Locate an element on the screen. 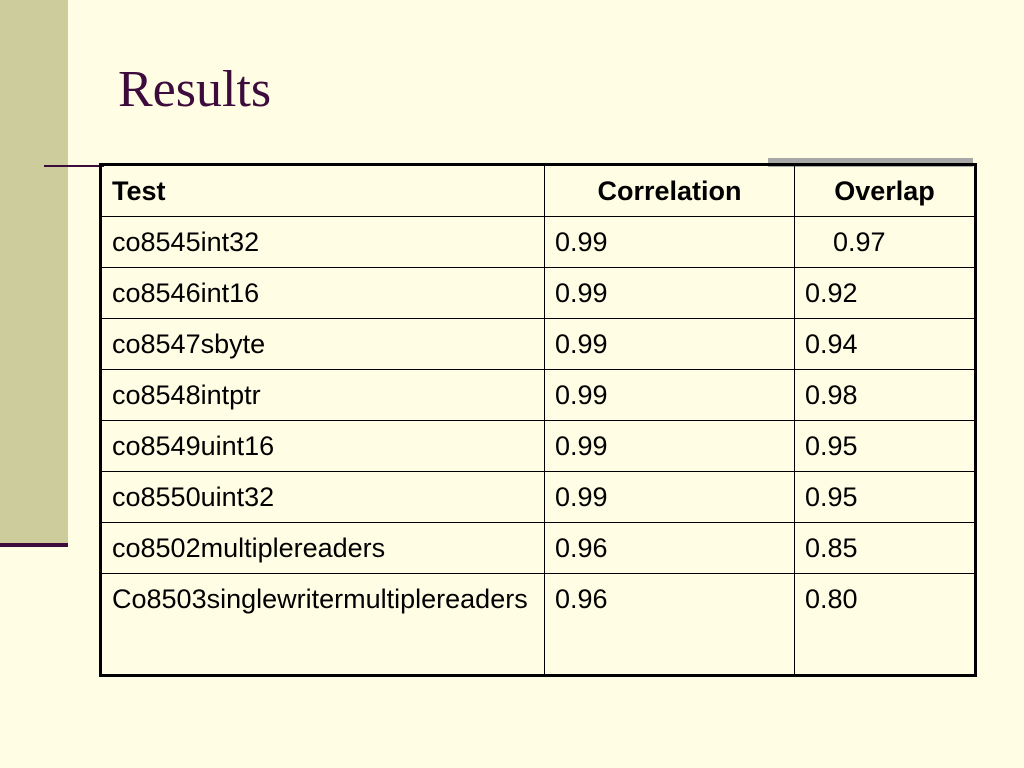 Image resolution: width=1024 pixels, height=768 pixels. cell-overlap: 0.92 is located at coordinates (884, 293).